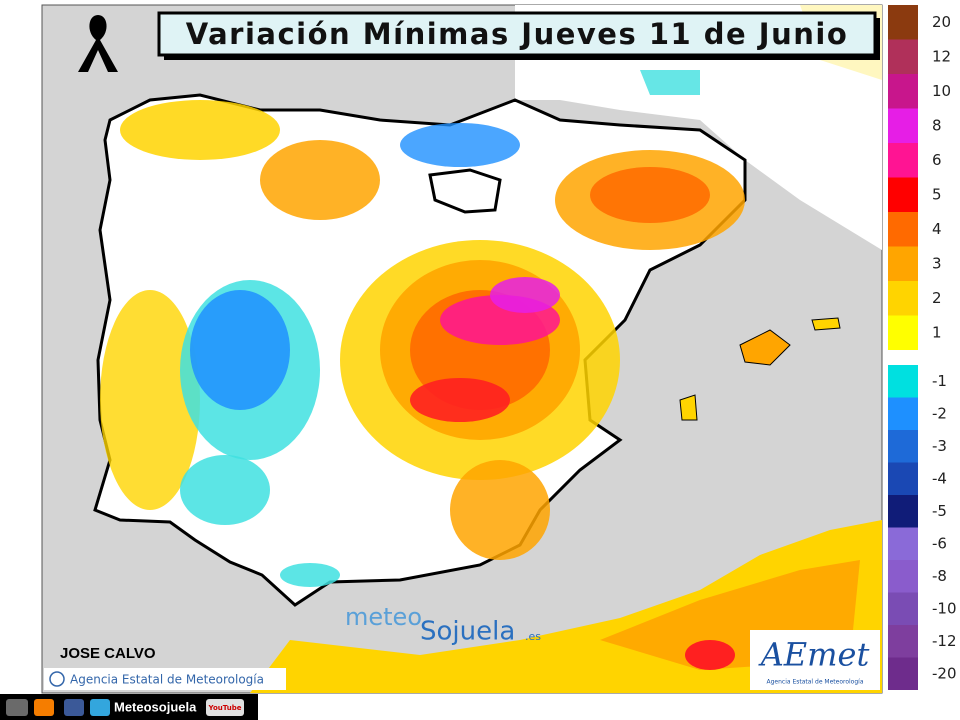  What do you see at coordinates (650, 195) in the screenshot?
I see `field-orange-dark` at bounding box center [650, 195].